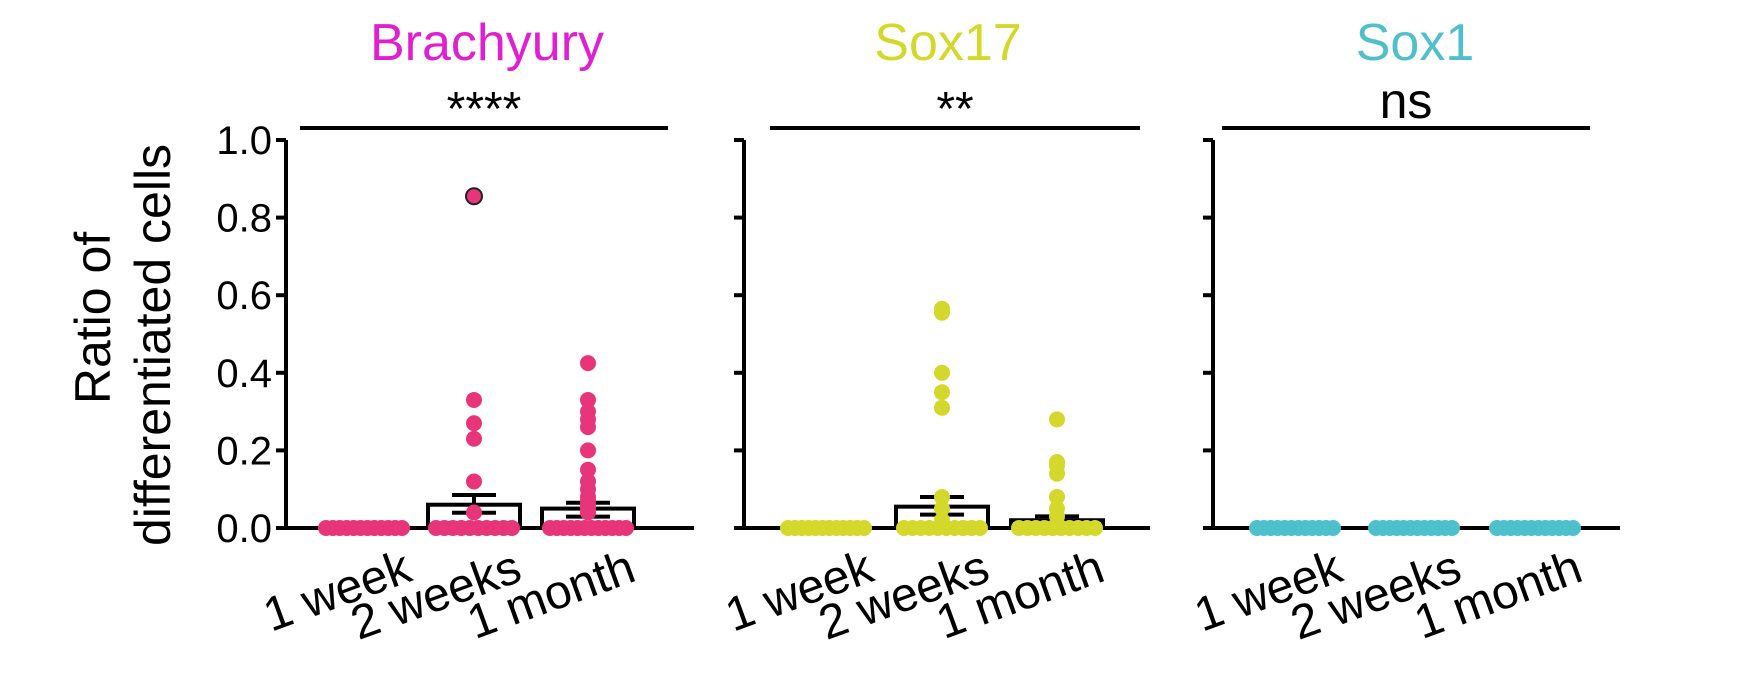 This screenshot has height=679, width=1743. I want to click on significance-label: ns, so click(1406, 101).